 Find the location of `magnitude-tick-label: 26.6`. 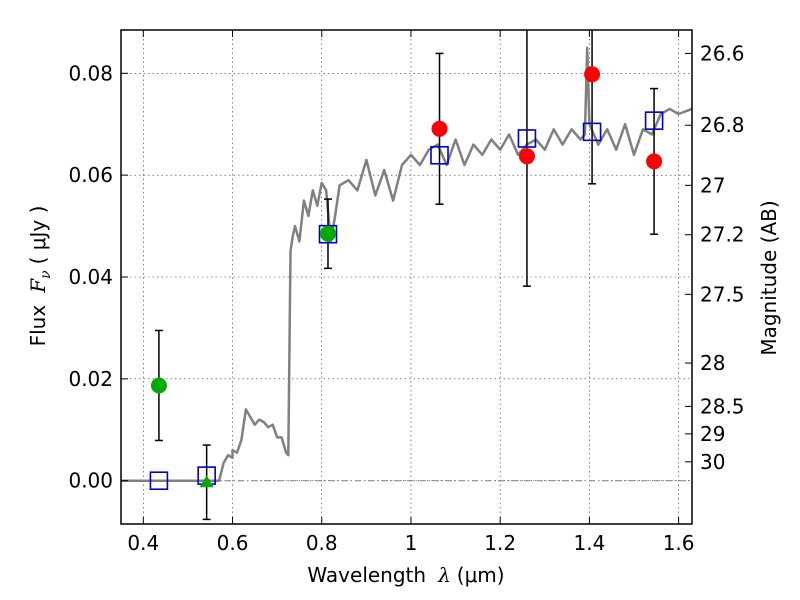

magnitude-tick-label: 26.6 is located at coordinates (722, 53).